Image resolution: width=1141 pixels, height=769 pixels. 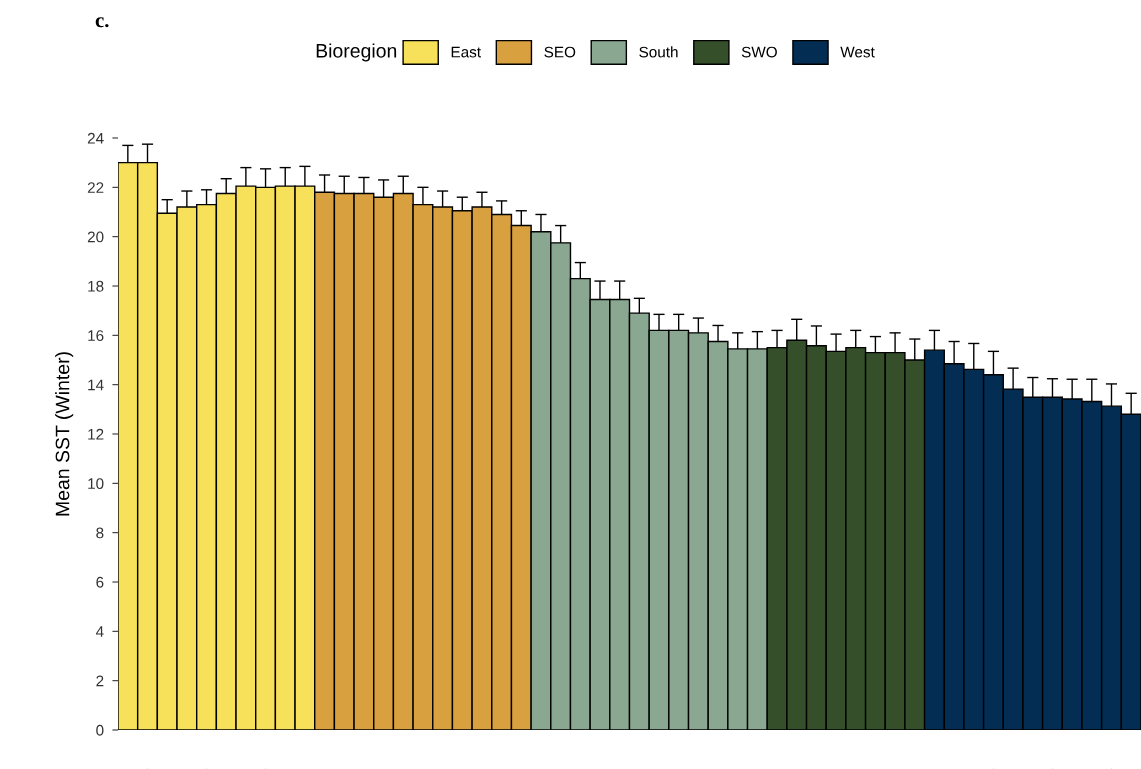 I want to click on text: South, so click(x=658, y=52).